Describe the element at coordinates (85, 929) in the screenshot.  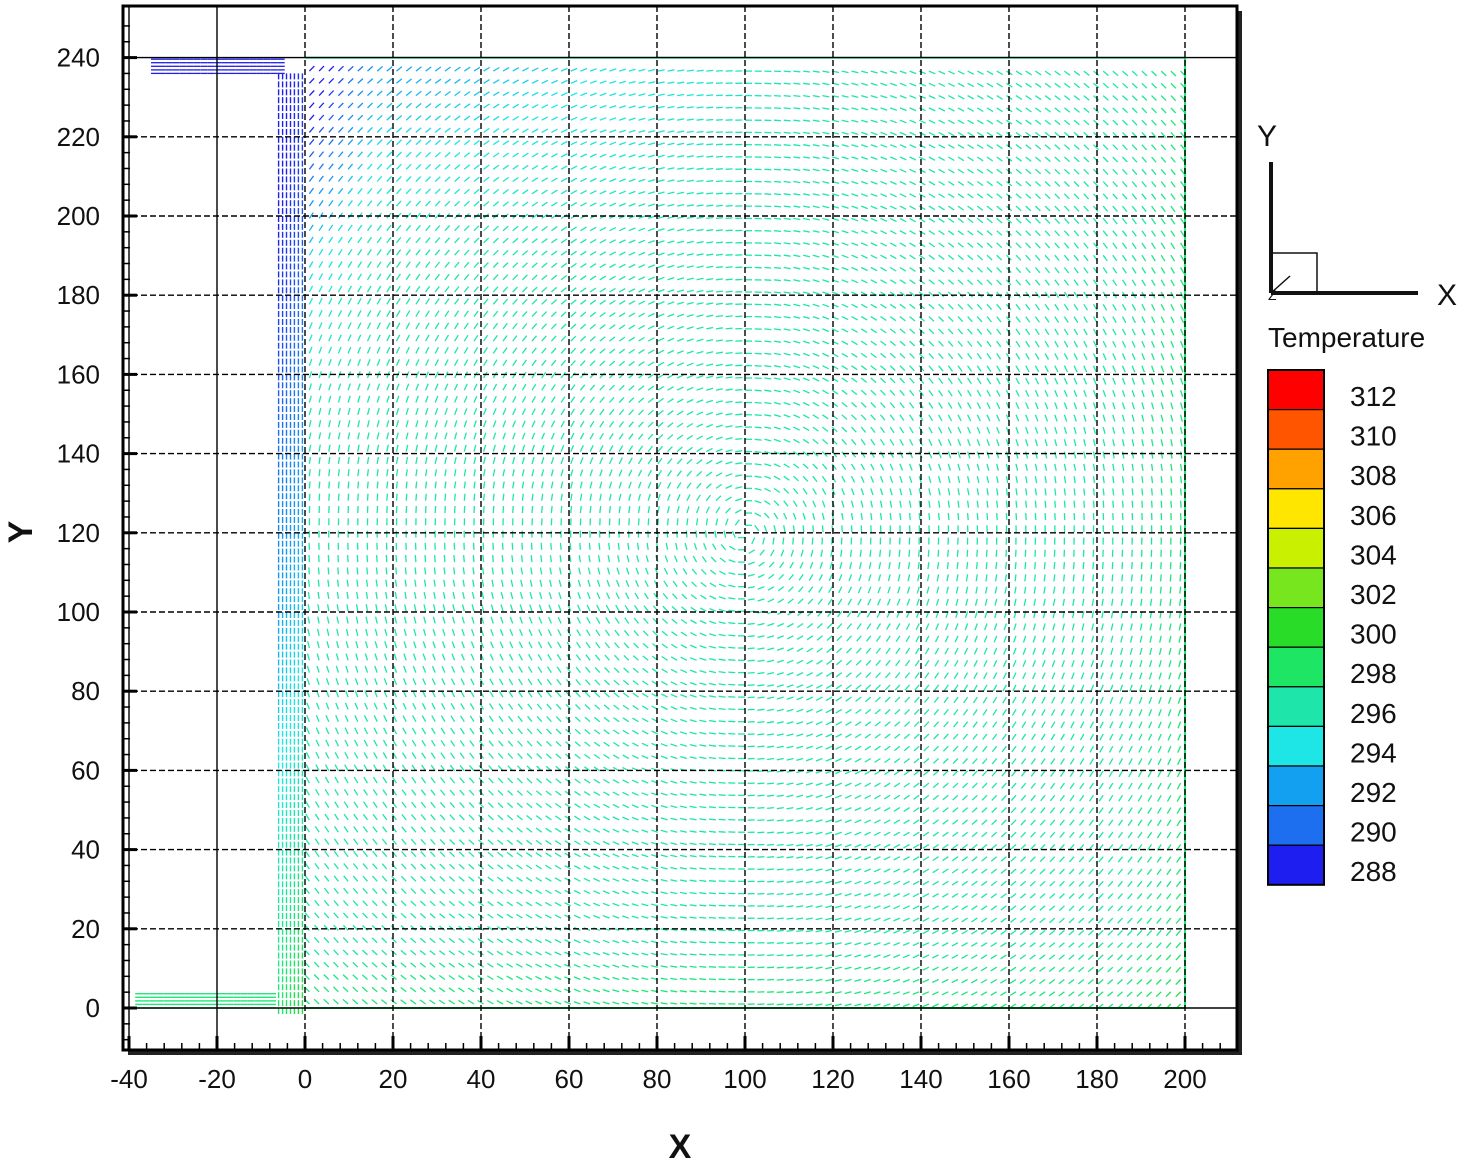
I see `y-tick-label: 20` at that location.